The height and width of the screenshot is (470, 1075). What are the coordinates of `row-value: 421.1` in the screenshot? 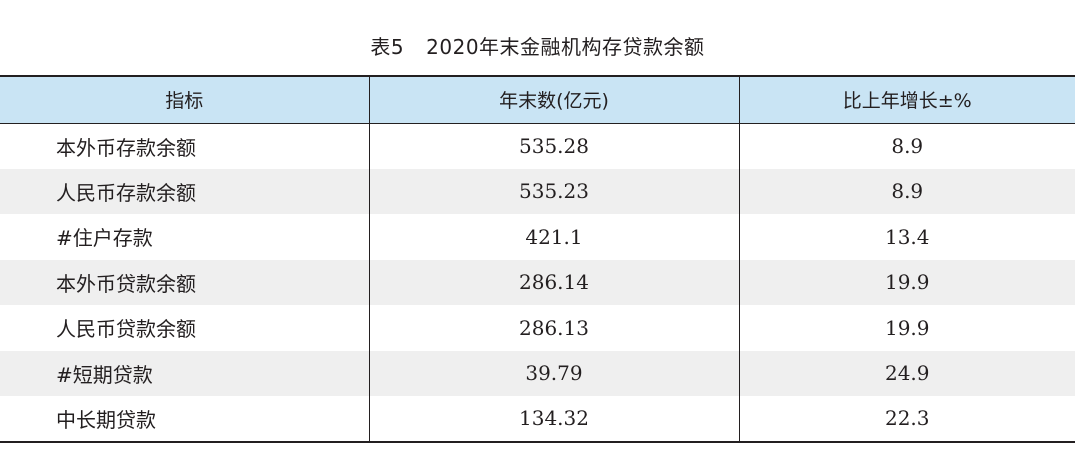 It's located at (553, 237).